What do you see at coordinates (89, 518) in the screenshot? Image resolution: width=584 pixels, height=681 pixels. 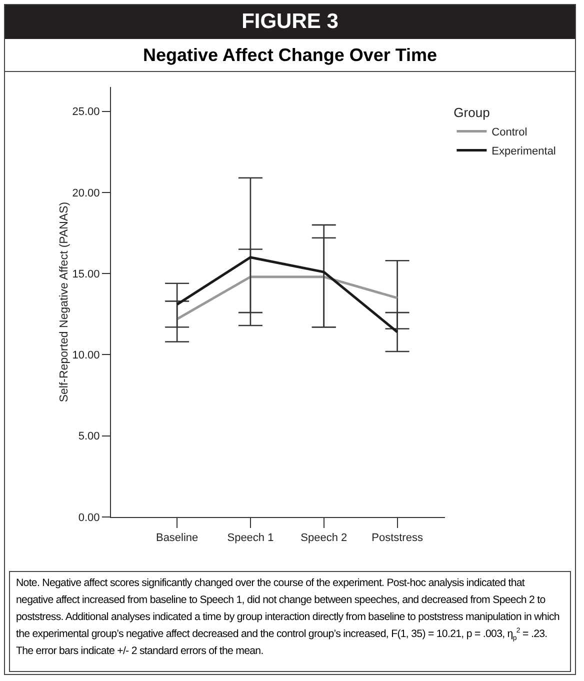 I see `y-tick-label: 0.00` at bounding box center [89, 518].